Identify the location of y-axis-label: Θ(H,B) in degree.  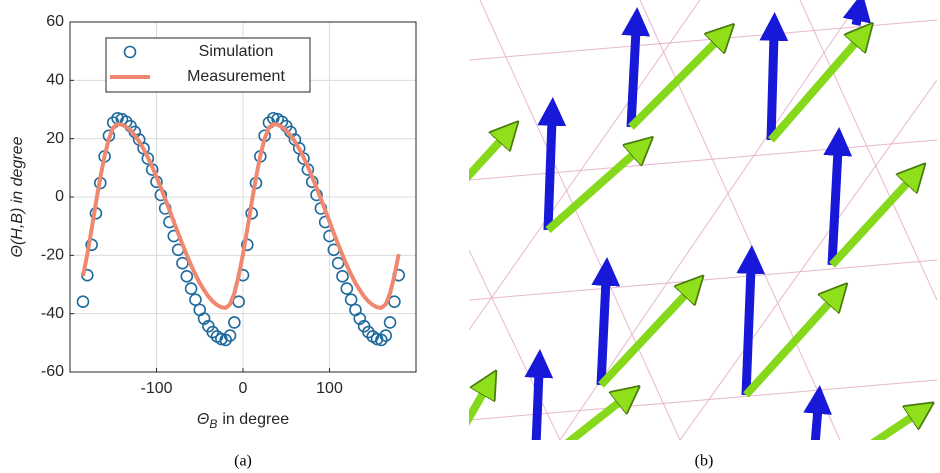
(17, 196).